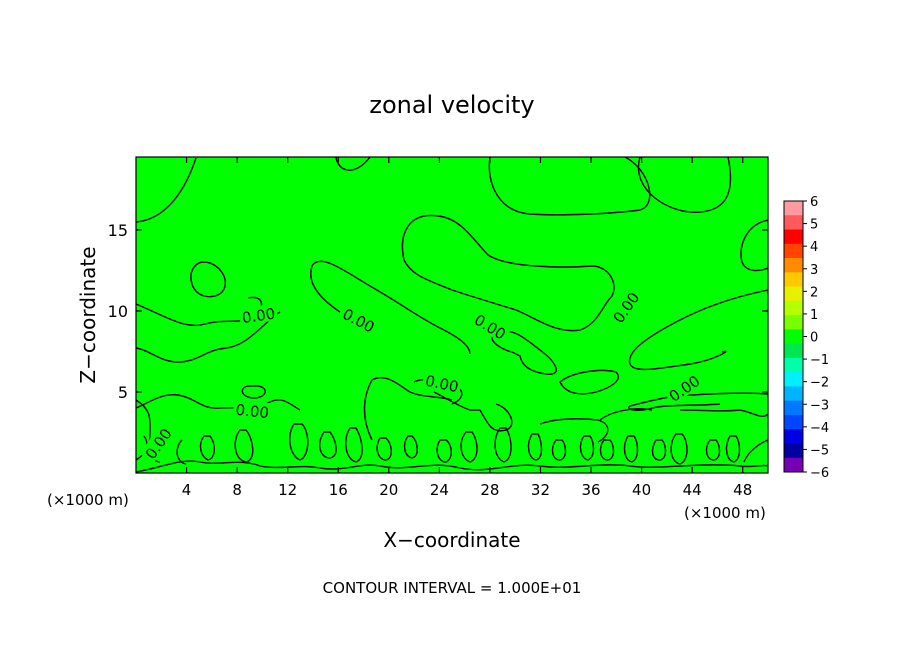 The image size is (904, 654). I want to click on x-tick-label: 44, so click(692, 490).